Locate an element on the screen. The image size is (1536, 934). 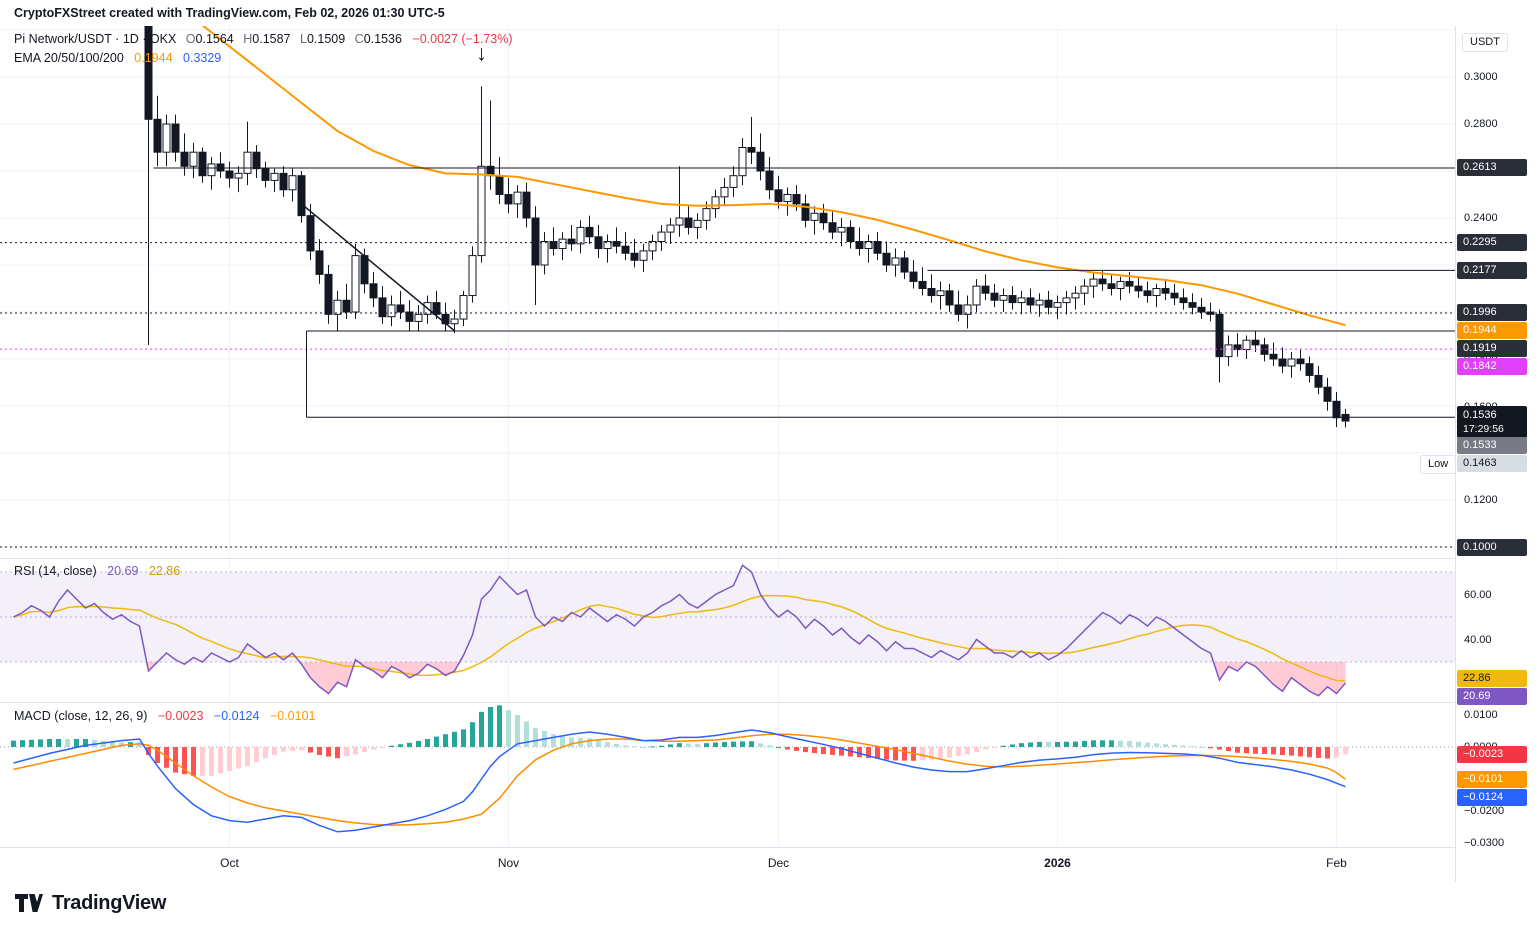
axis-price-badge: 0.1944 is located at coordinates (1492, 331).